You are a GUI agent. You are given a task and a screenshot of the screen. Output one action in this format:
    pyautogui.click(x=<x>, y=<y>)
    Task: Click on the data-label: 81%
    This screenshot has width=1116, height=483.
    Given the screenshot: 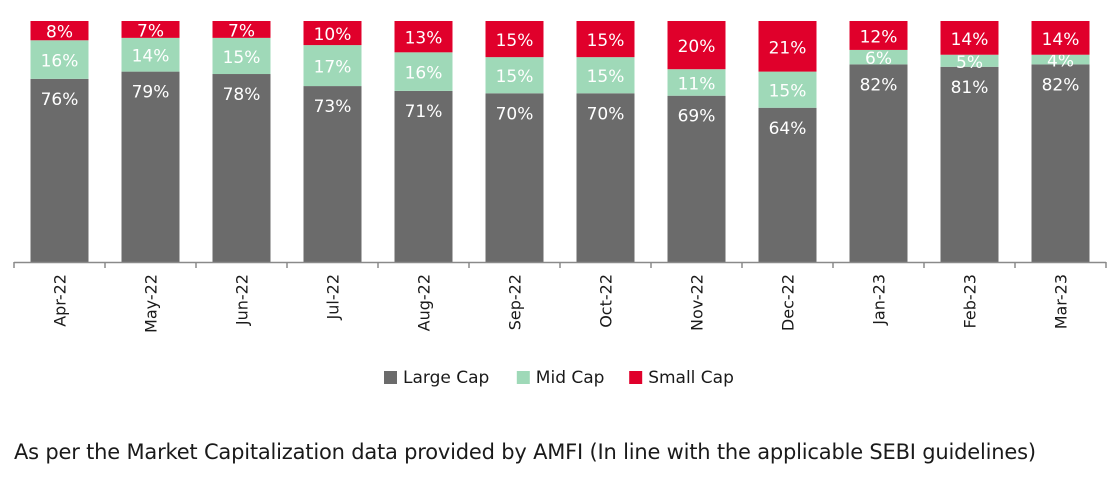 What is the action you would take?
    pyautogui.click(x=970, y=88)
    